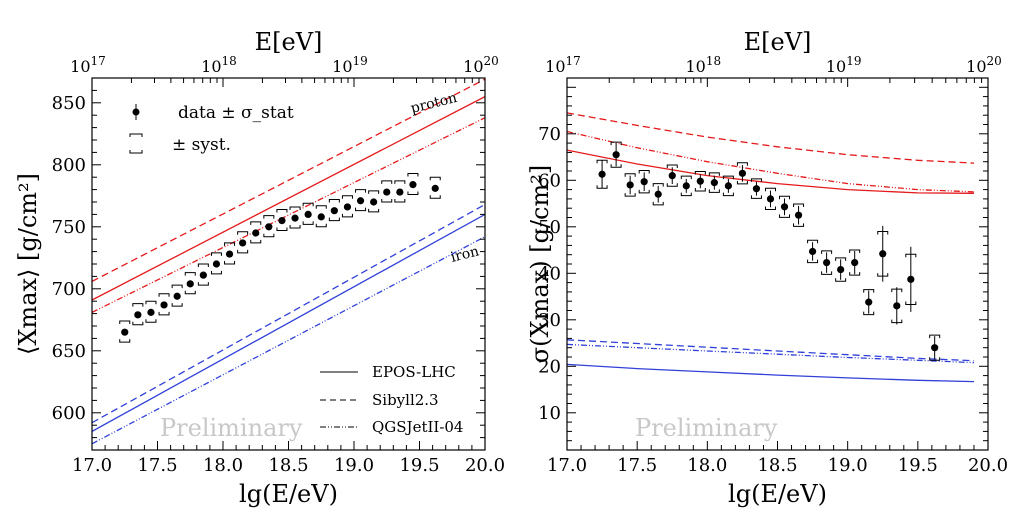  I want to click on xmax-data-points, so click(280, 257).